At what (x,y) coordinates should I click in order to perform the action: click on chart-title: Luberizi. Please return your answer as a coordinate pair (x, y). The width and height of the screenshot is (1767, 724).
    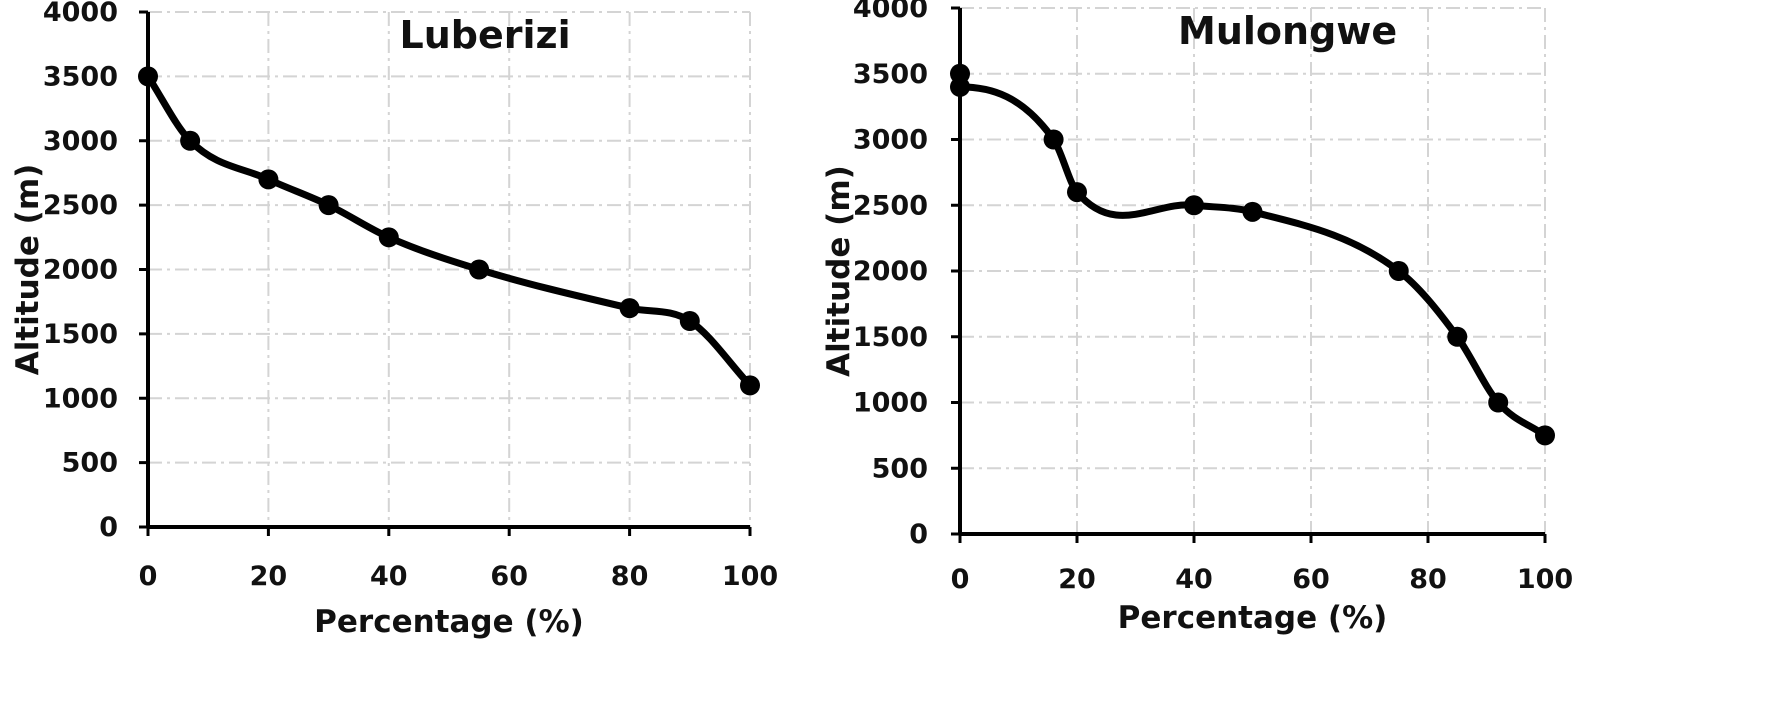
    Looking at the image, I should click on (485, 35).